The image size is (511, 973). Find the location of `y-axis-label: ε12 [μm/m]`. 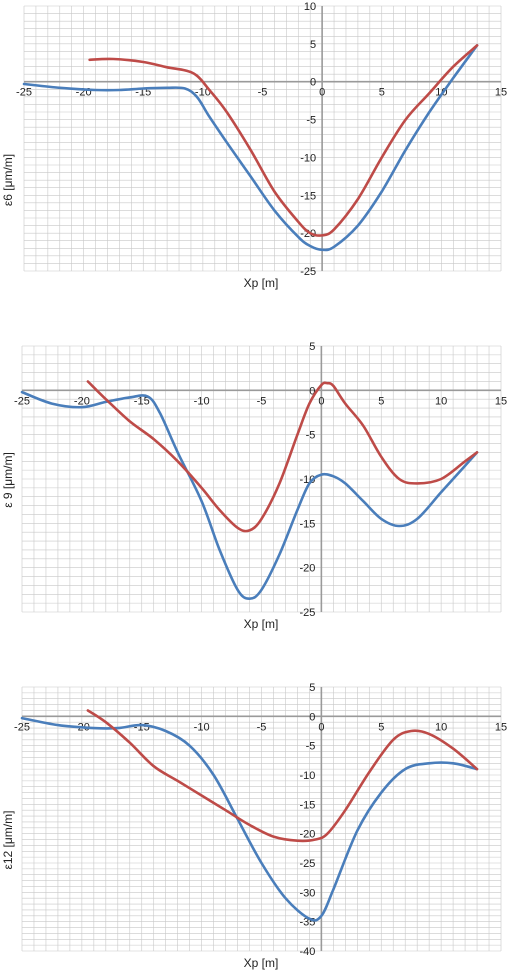

y-axis-label: ε12 [μm/m] is located at coordinates (8, 840).